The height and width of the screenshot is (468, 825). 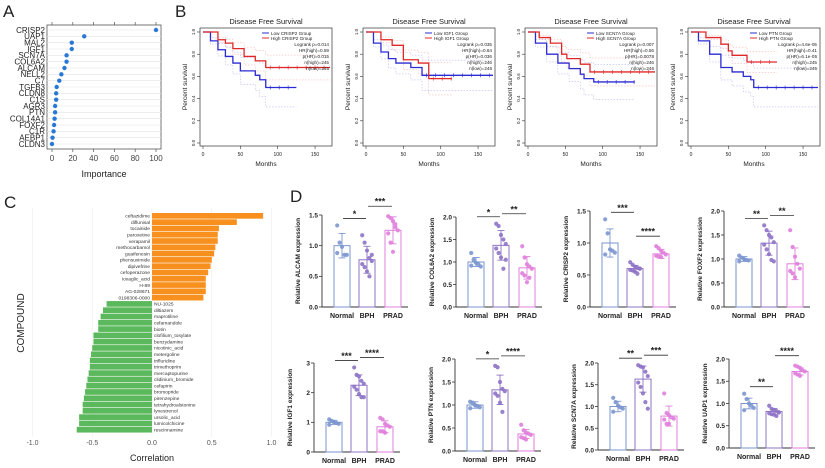 I want to click on compound-label: pirenzepine, so click(x=167, y=399).